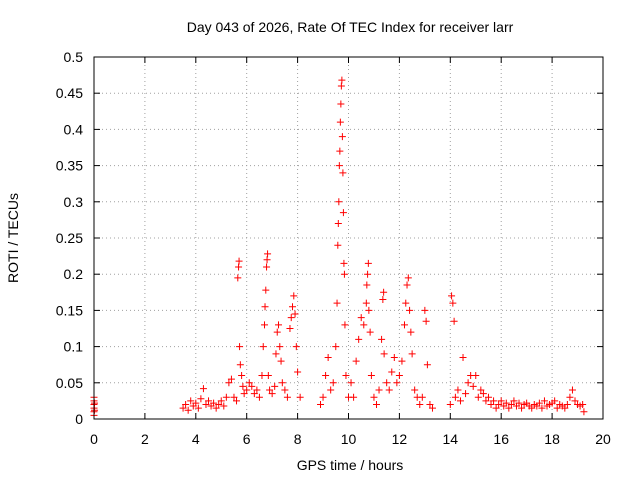 Image resolution: width=640 pixels, height=480 pixels. What do you see at coordinates (69, 166) in the screenshot?
I see `y-tick-label: 0.35` at bounding box center [69, 166].